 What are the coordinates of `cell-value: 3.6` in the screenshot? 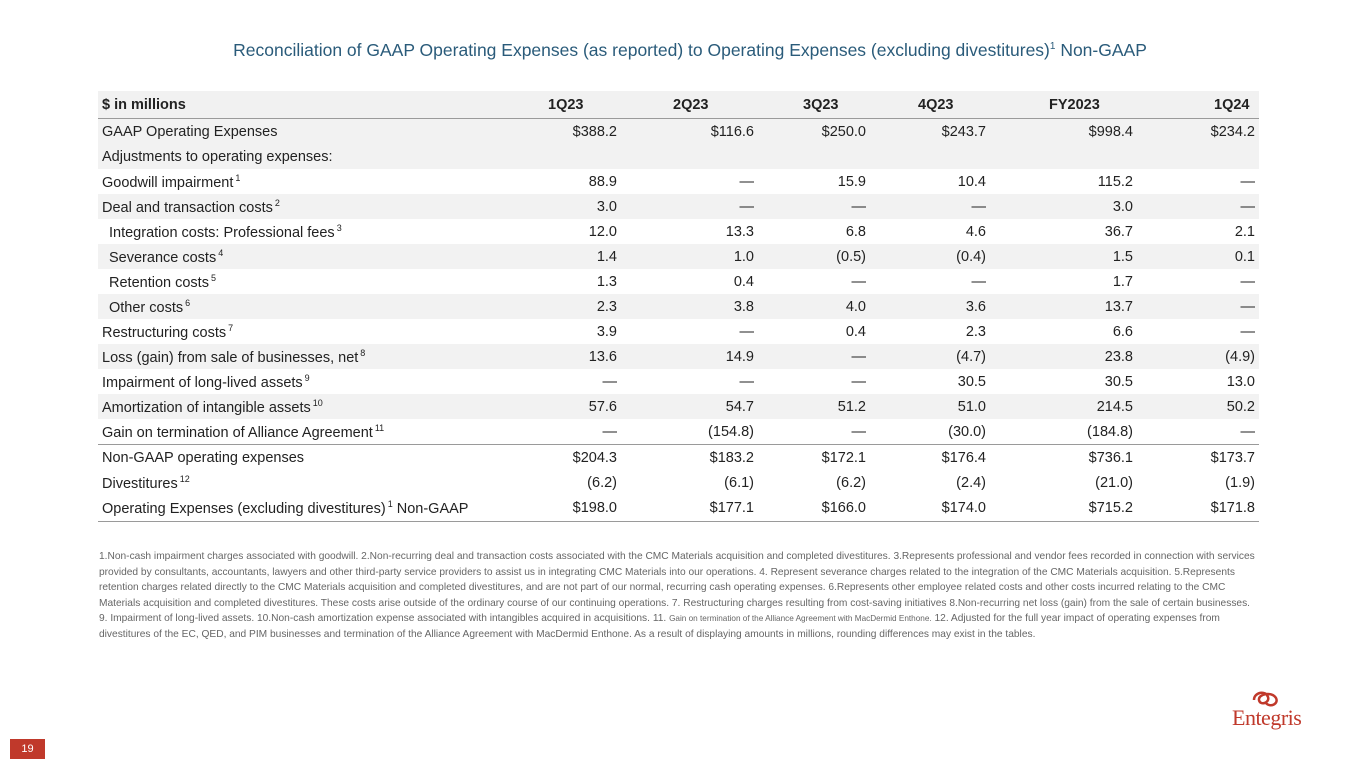 It's located at (975, 306).